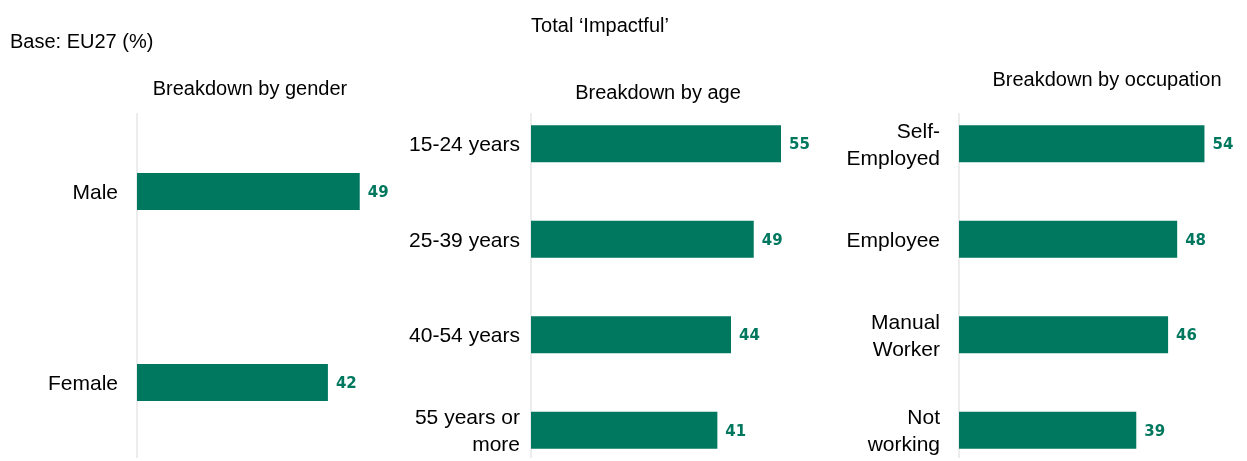 The image size is (1247, 461). Describe the element at coordinates (1196, 239) in the screenshot. I see `data-label: 48` at that location.